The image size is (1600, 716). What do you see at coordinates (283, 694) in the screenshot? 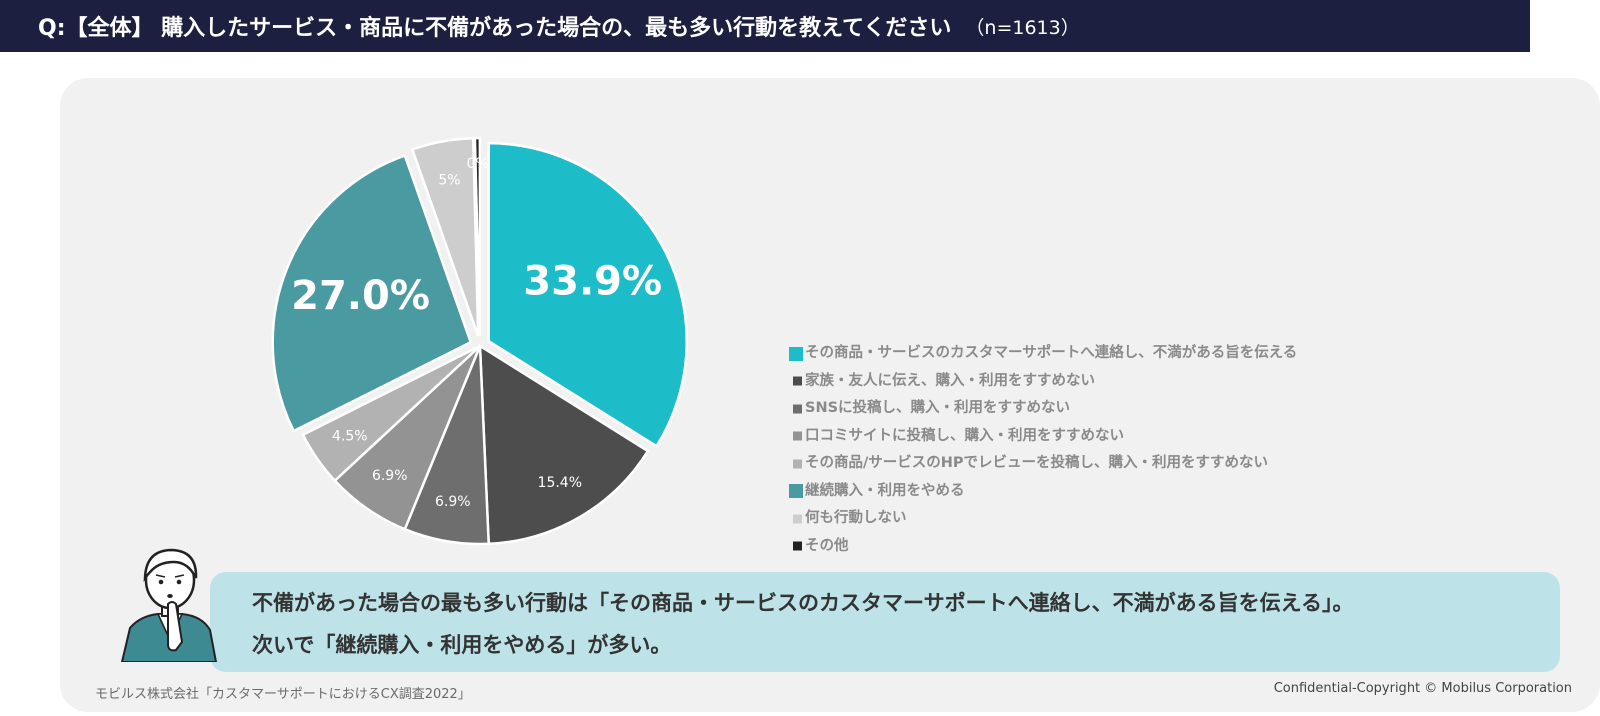
I see `source-note: モビルス株式会社「カスタマーサポートにおけるCX調査2022」` at bounding box center [283, 694].